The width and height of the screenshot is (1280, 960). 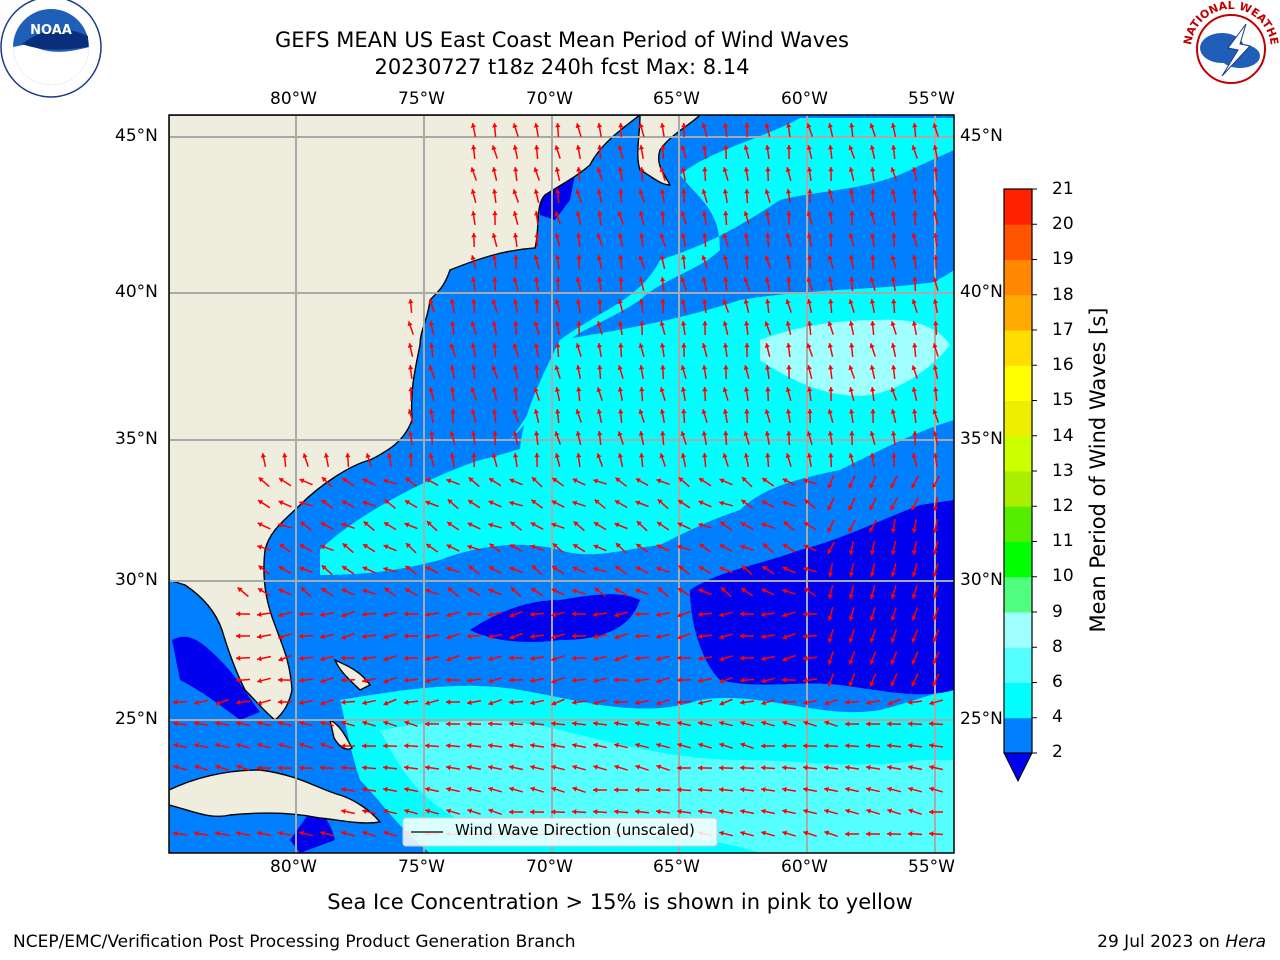 I want to click on svg-text: NOAA, so click(x=51, y=30).